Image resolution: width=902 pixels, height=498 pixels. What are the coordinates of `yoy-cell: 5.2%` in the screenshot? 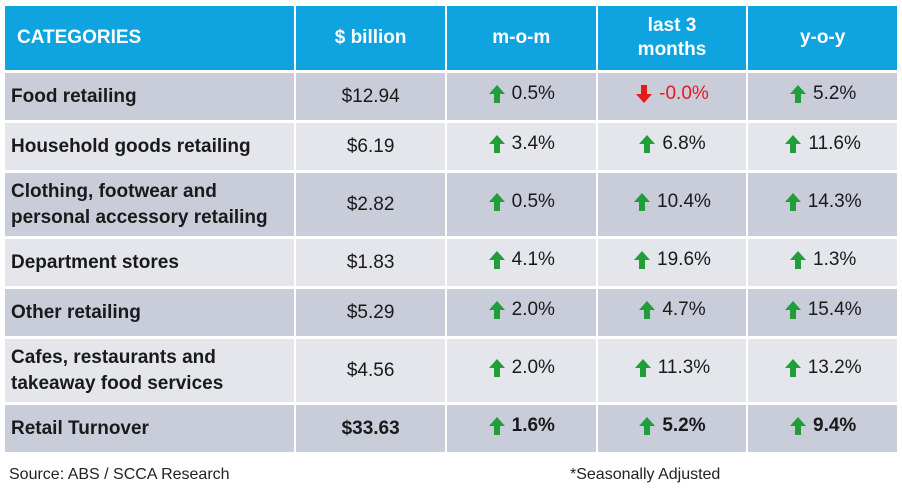 It's located at (822, 96).